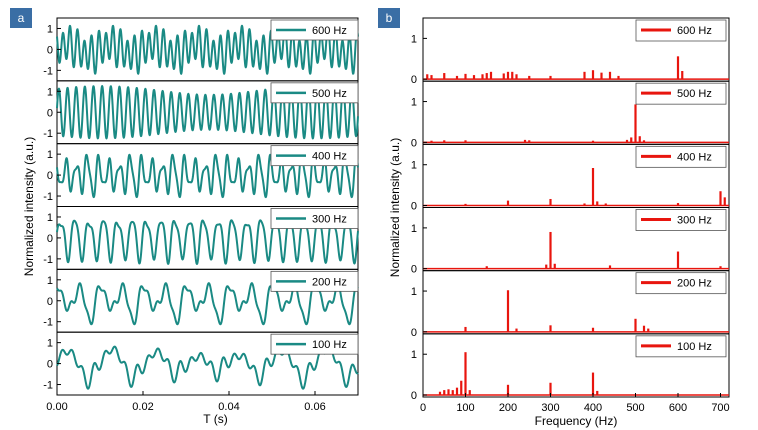 The height and width of the screenshot is (430, 758). I want to click on subplot-frame, so click(576, 365).